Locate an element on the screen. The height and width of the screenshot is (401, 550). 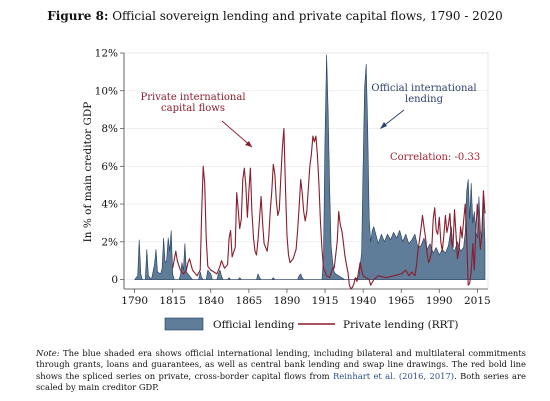
y-tick-label: 12% is located at coordinates (106, 54).